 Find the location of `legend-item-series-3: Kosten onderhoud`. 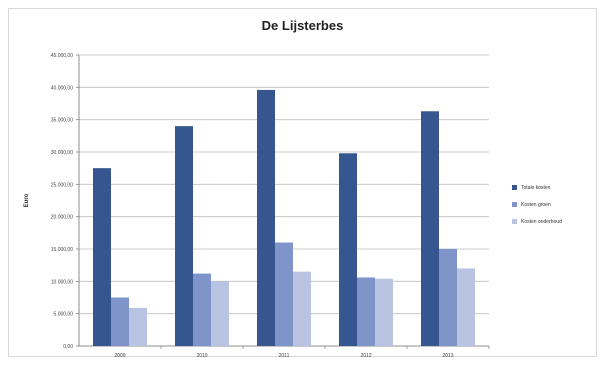

legend-item-series-3: Kosten onderhoud is located at coordinates (537, 221).